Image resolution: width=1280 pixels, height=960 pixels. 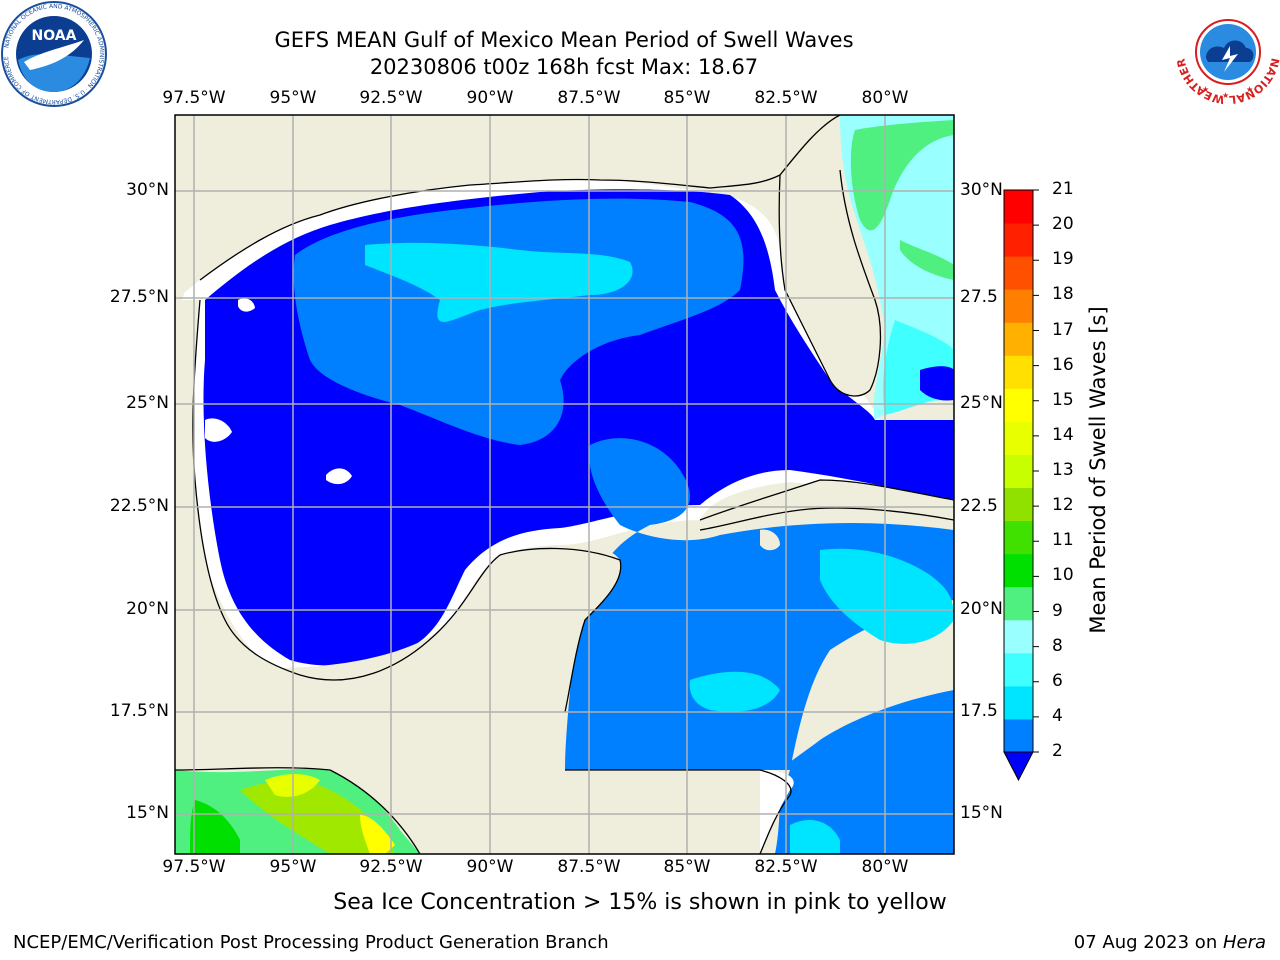 What do you see at coordinates (864, 772) in the screenshot?
I see `swell-period-4-south` at bounding box center [864, 772].